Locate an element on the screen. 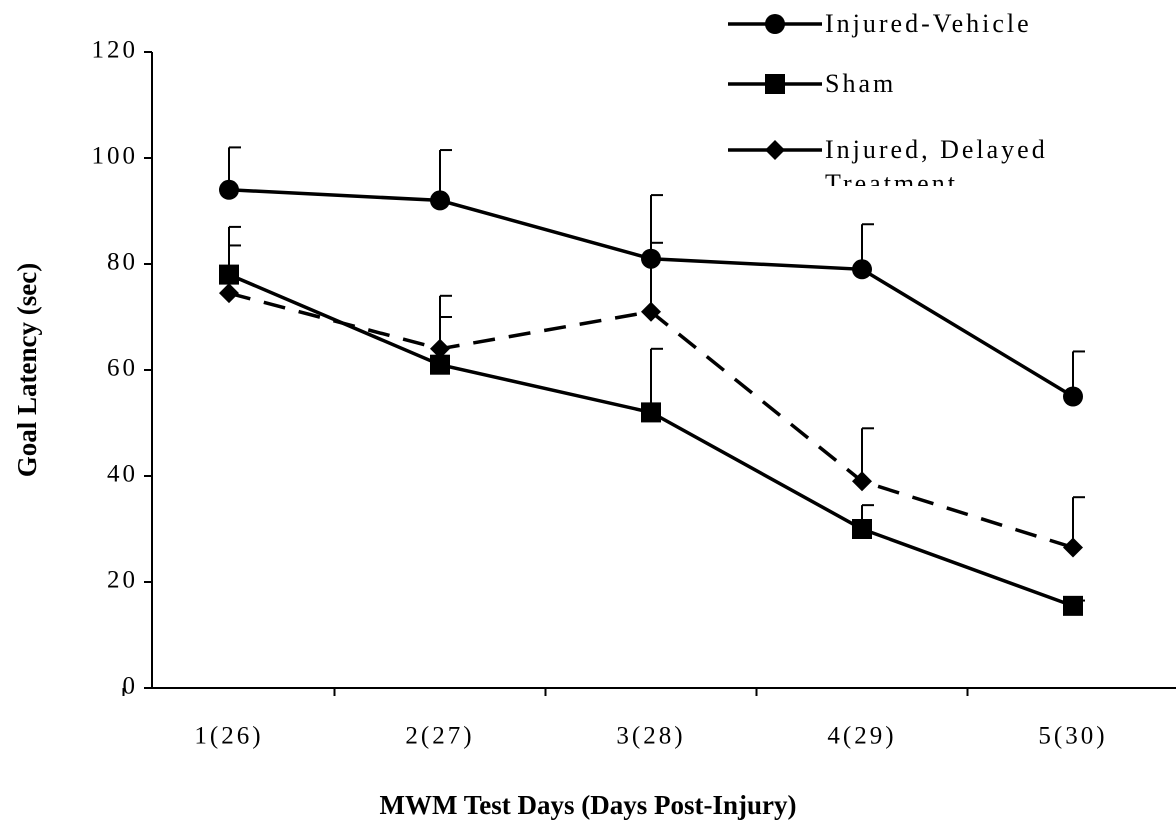  y-tick-label: 0 is located at coordinates (131, 686).